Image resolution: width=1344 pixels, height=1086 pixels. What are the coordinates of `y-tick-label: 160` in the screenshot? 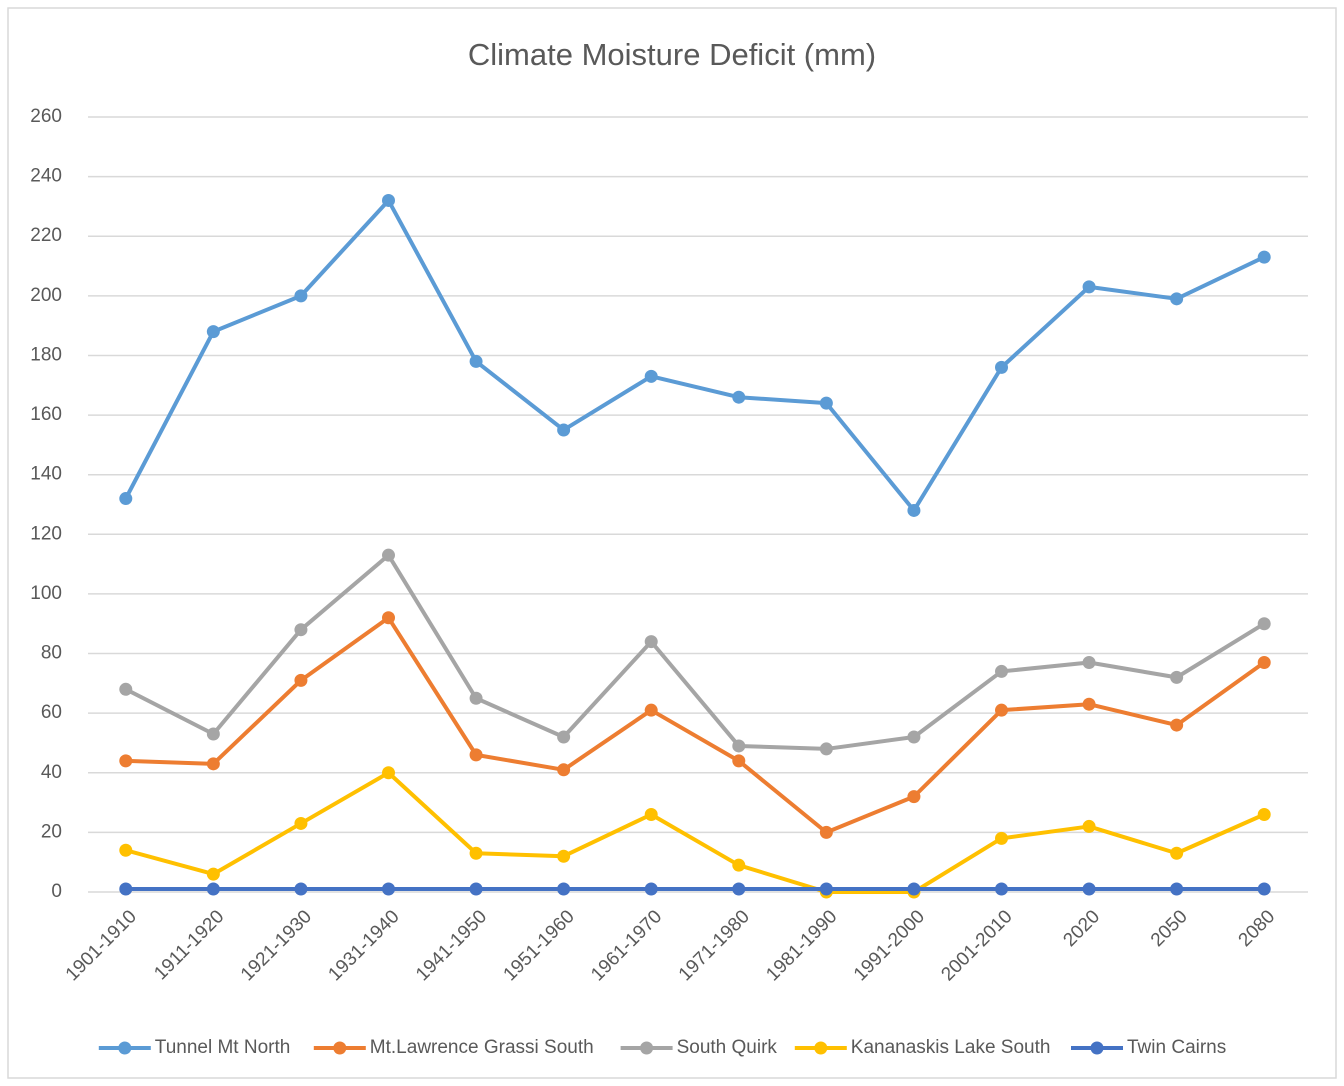 It's located at (46, 414).